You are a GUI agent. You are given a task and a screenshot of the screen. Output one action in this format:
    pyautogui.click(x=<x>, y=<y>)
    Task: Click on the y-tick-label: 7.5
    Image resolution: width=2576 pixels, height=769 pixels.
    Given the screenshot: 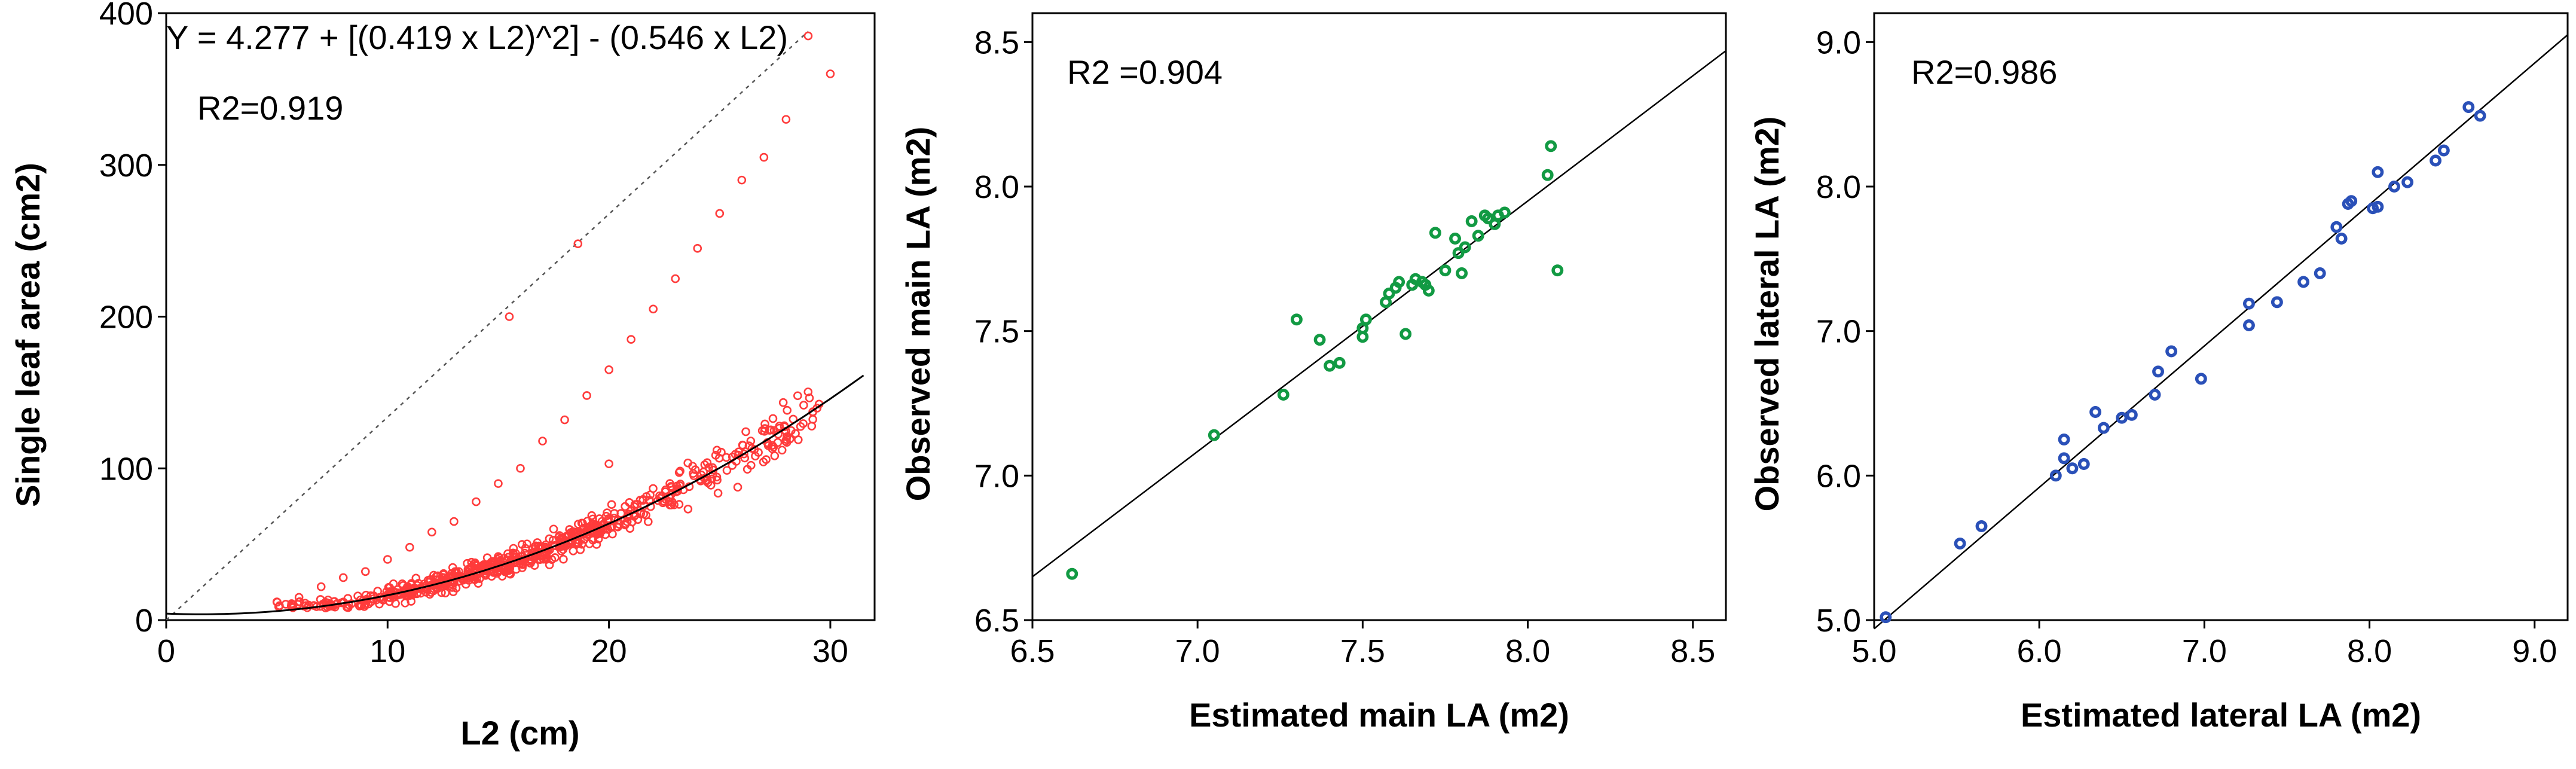 What is the action you would take?
    pyautogui.click(x=997, y=332)
    